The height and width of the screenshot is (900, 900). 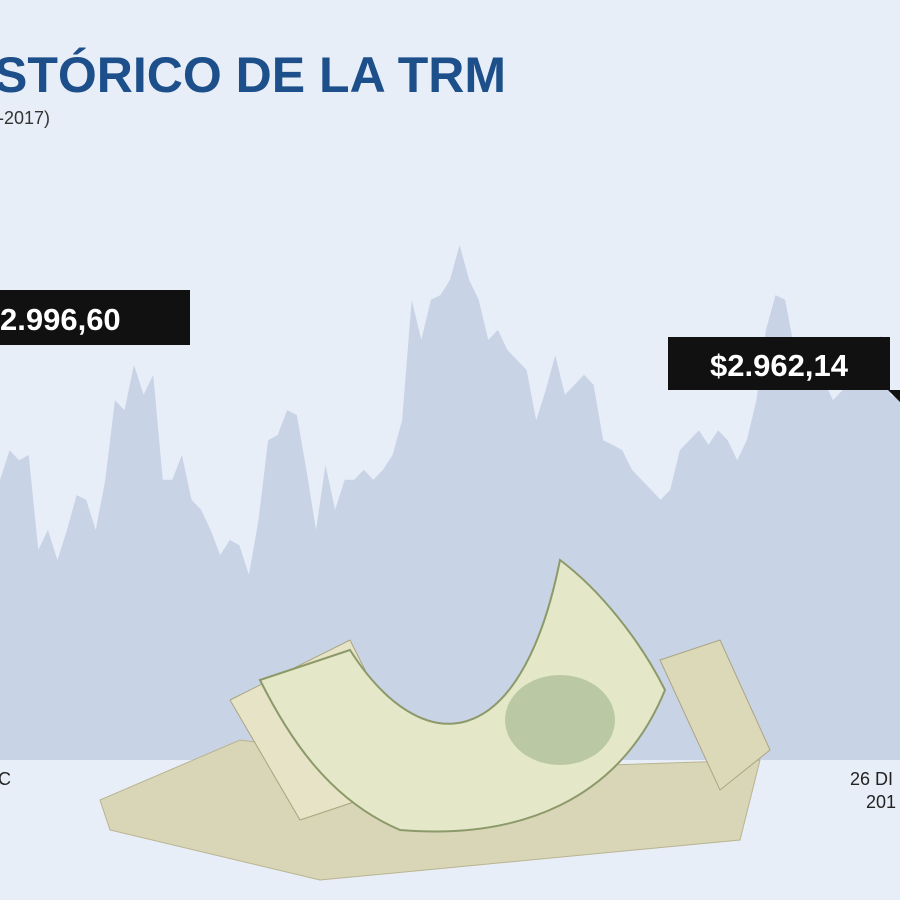 I want to click on x-label: 201, so click(x=881, y=802).